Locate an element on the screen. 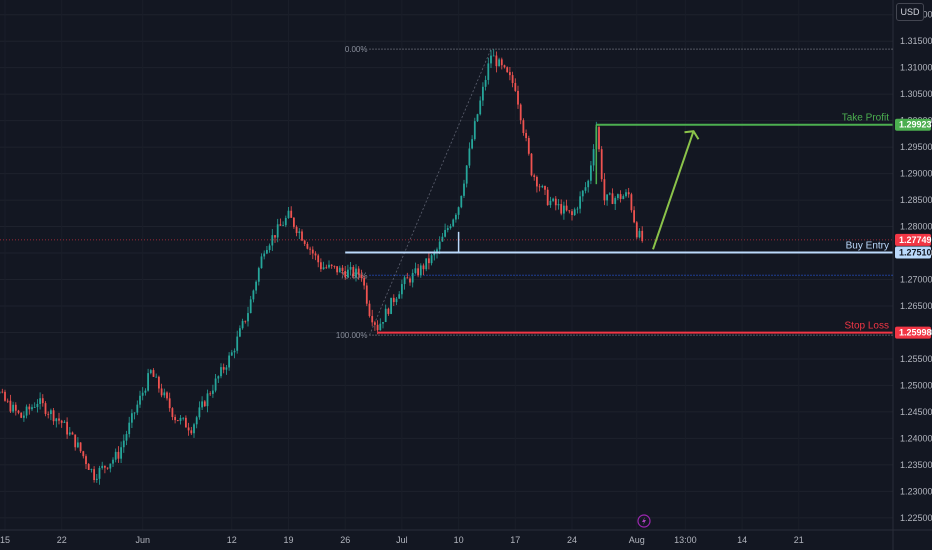  fib-level-label: 0.00% is located at coordinates (356, 49).